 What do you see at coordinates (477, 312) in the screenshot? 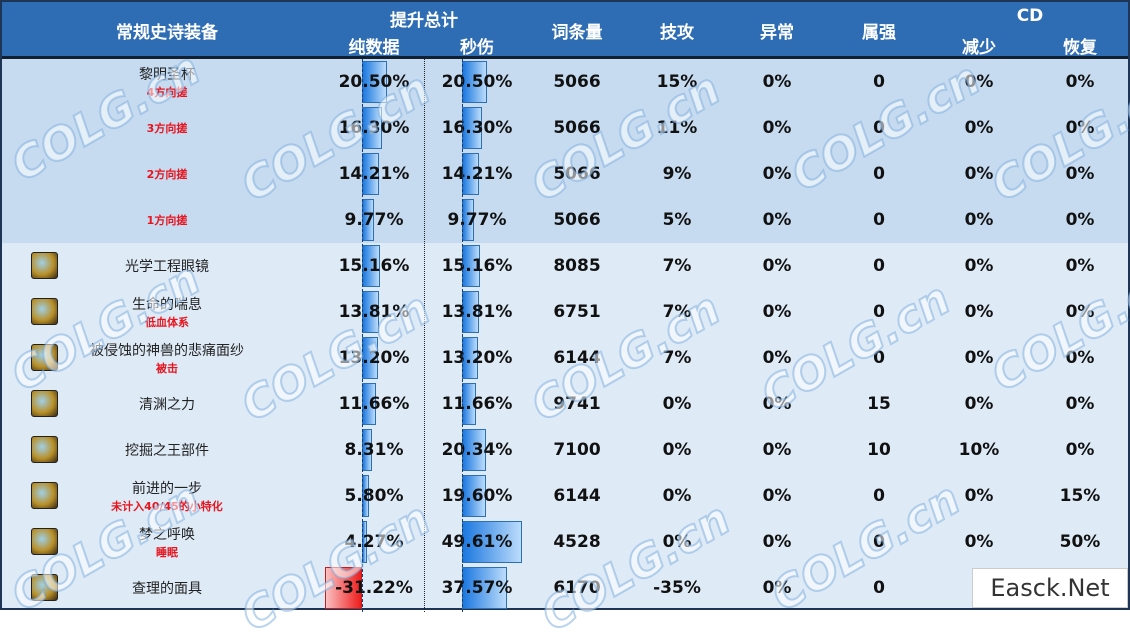
I see `dps-value: 13.81%` at bounding box center [477, 312].